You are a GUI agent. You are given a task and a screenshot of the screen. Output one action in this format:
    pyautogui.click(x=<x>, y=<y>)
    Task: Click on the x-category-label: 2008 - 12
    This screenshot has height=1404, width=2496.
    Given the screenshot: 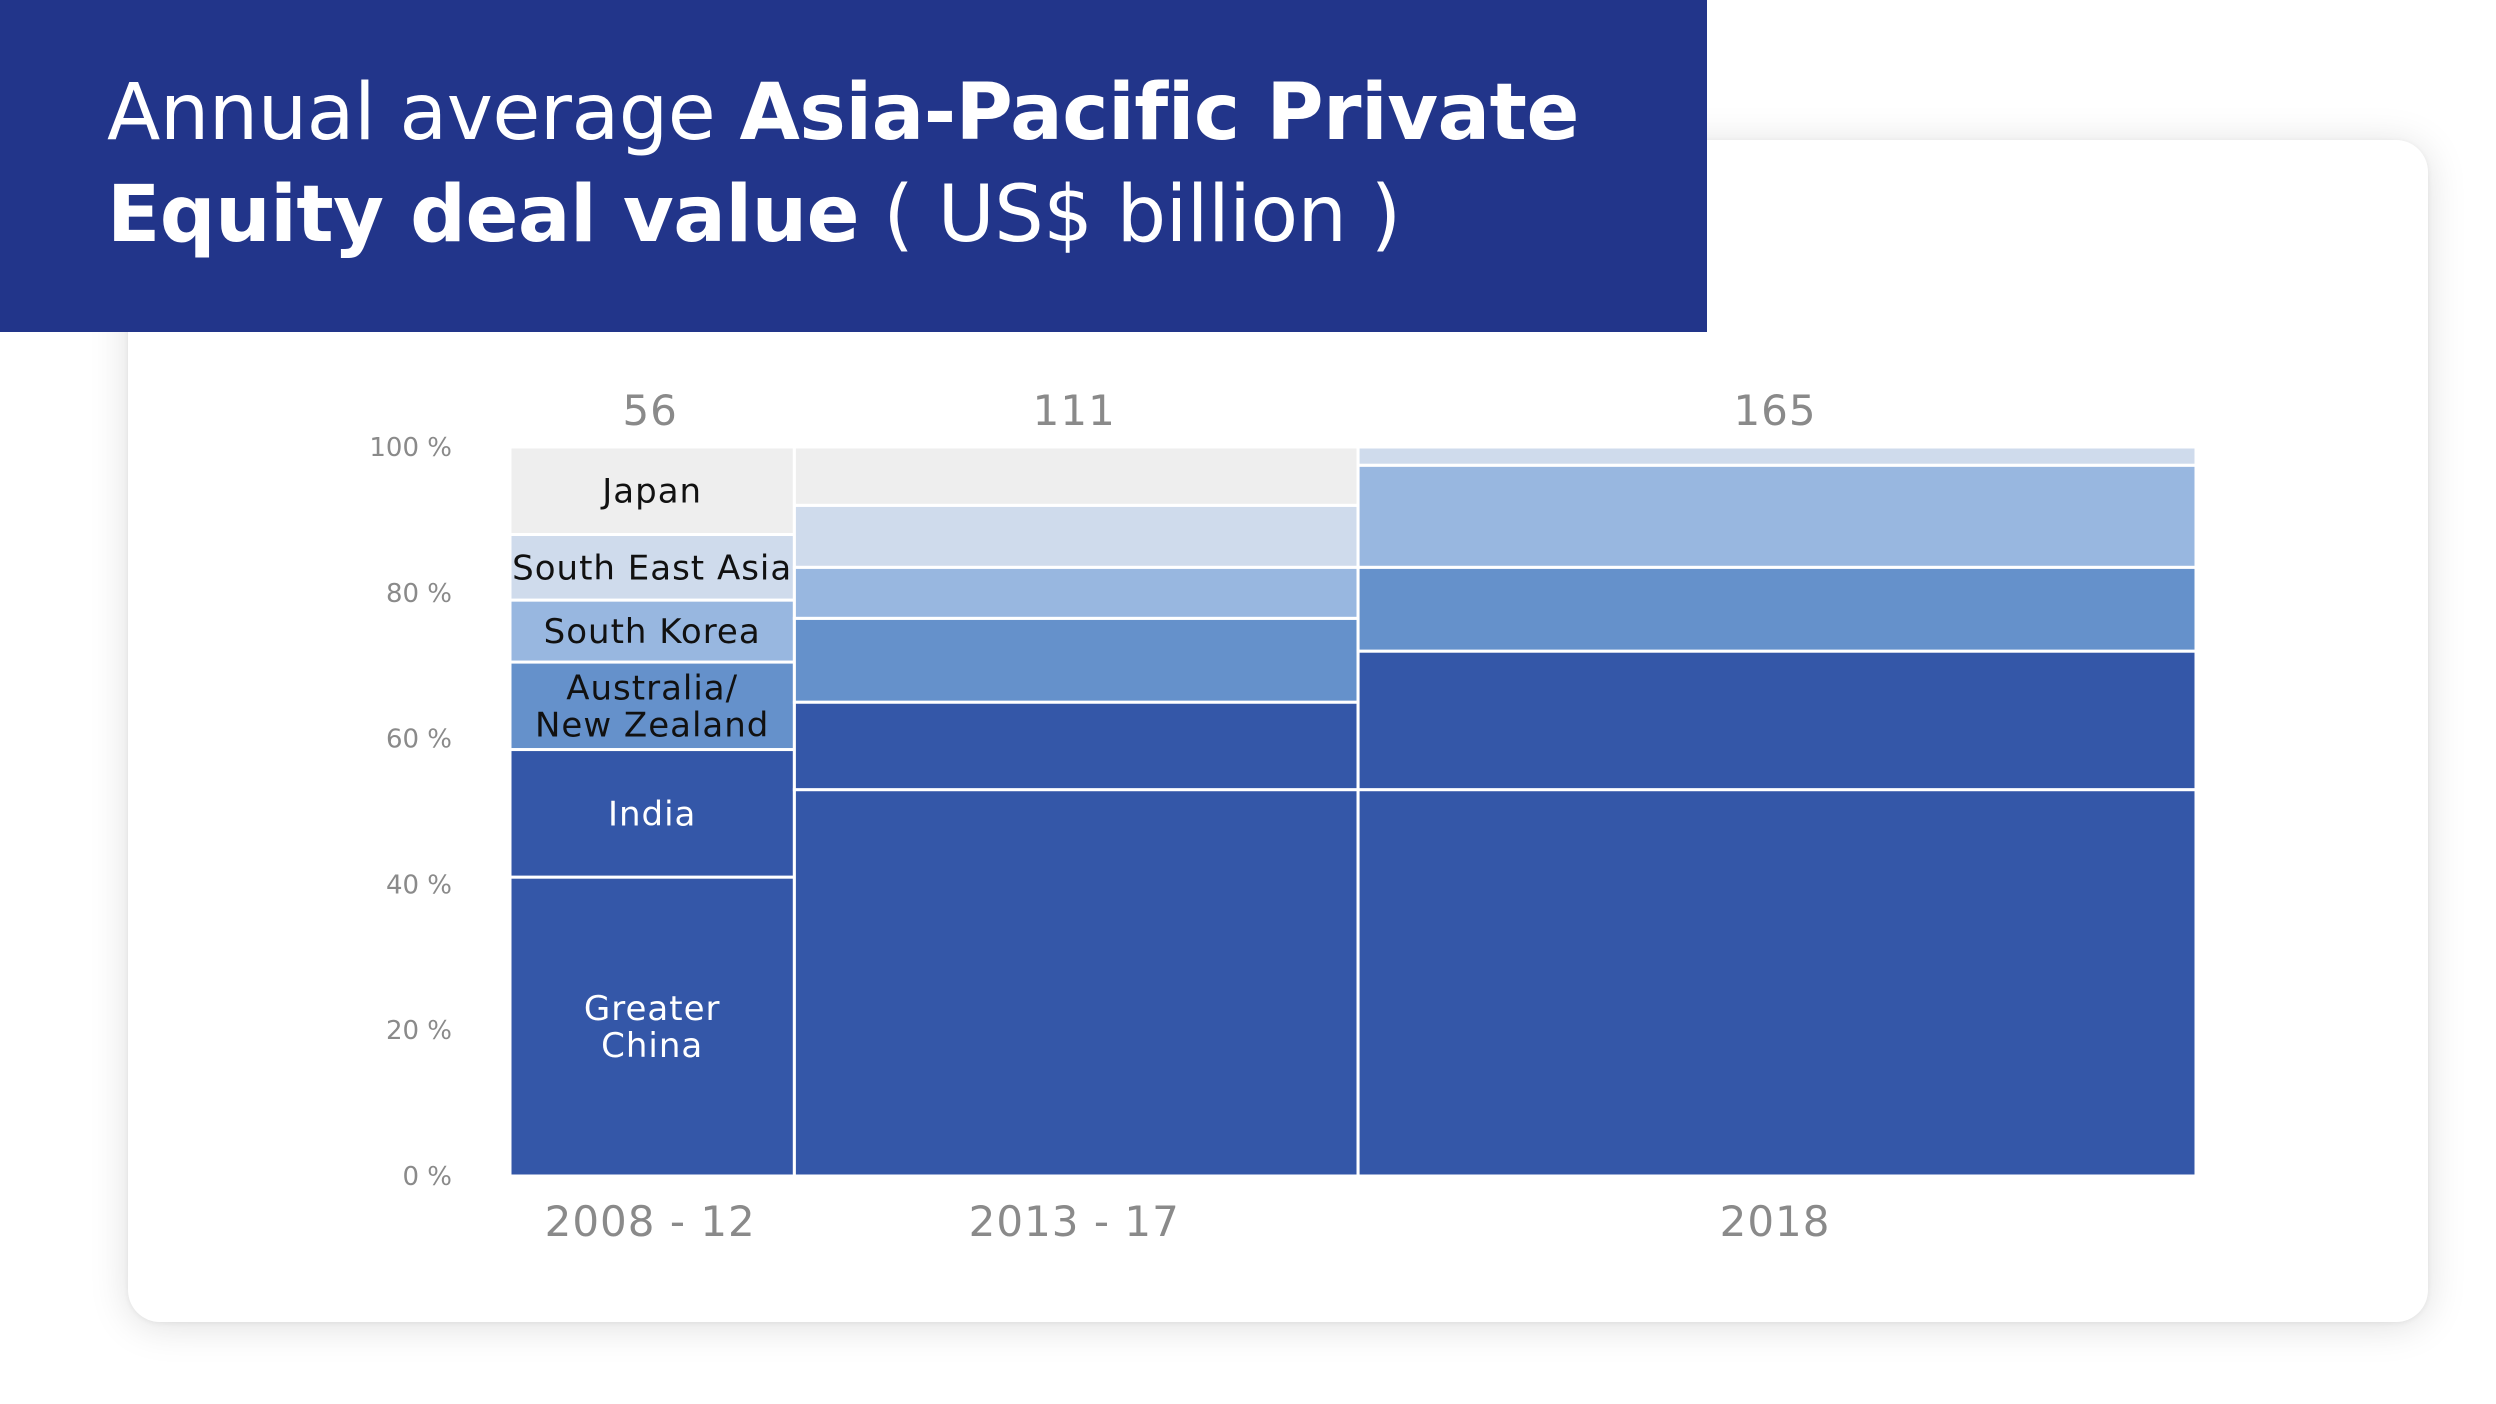 What is the action you would take?
    pyautogui.click(x=650, y=1221)
    